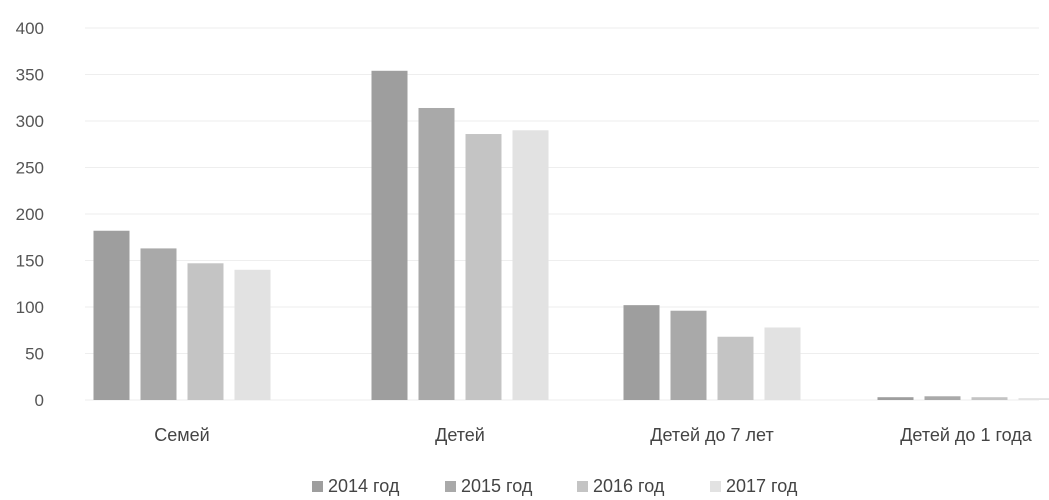 Image resolution: width=1049 pixels, height=500 pixels. I want to click on legend: 2014 год 2015 год 2016 год 2017 год, so click(555, 486).